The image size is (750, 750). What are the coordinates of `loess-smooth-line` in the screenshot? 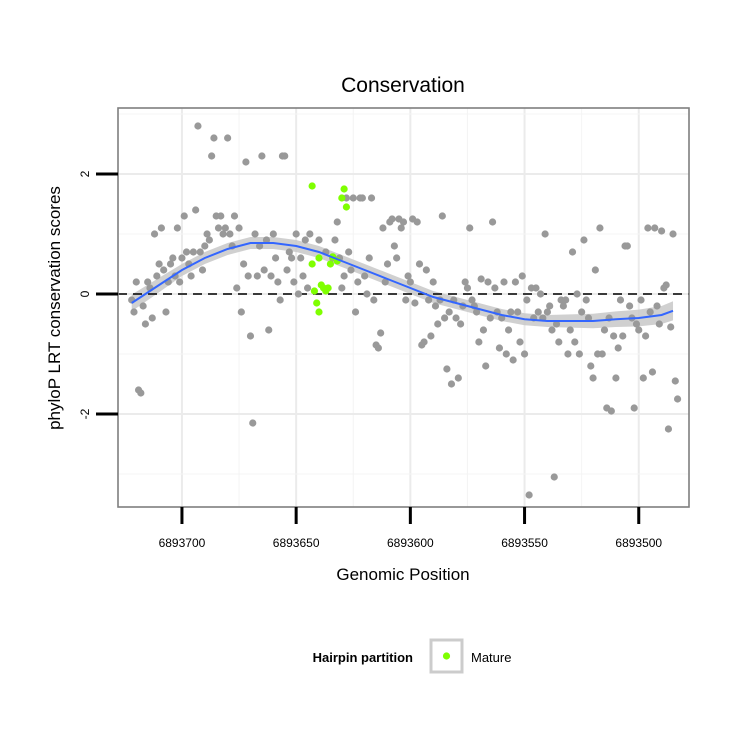 It's located at (402, 282).